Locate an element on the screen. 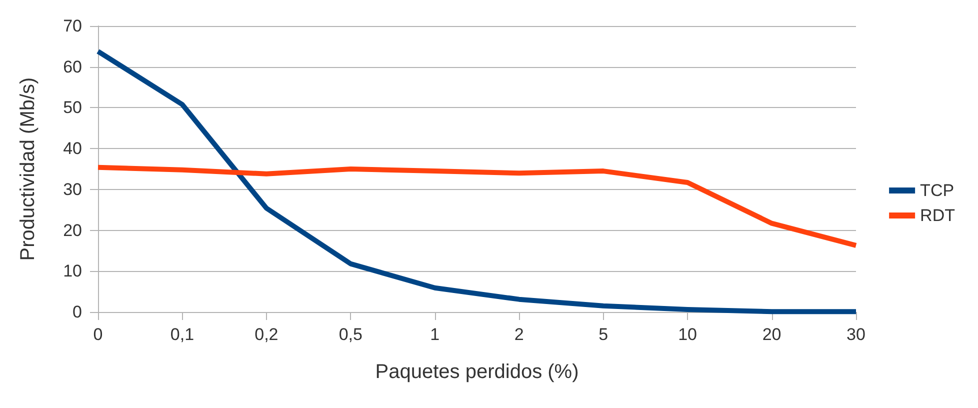 The width and height of the screenshot is (978, 408). legend-label: RDT is located at coordinates (938, 215).